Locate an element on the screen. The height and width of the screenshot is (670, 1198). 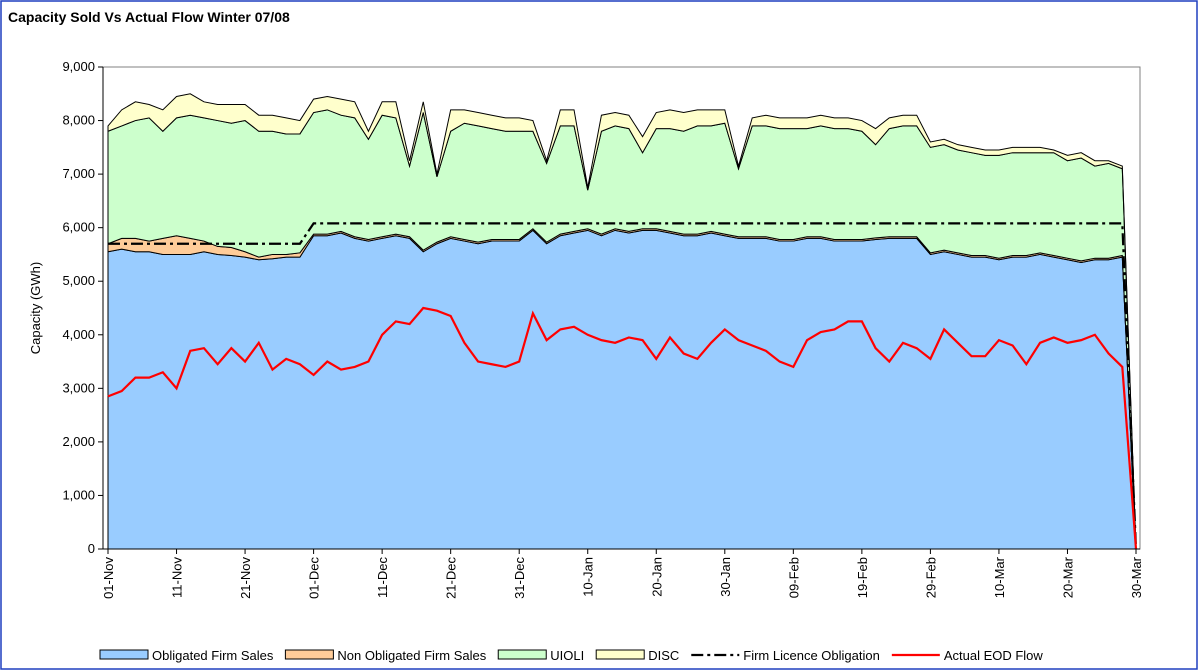
legend-label: UIOLI is located at coordinates (567, 655).